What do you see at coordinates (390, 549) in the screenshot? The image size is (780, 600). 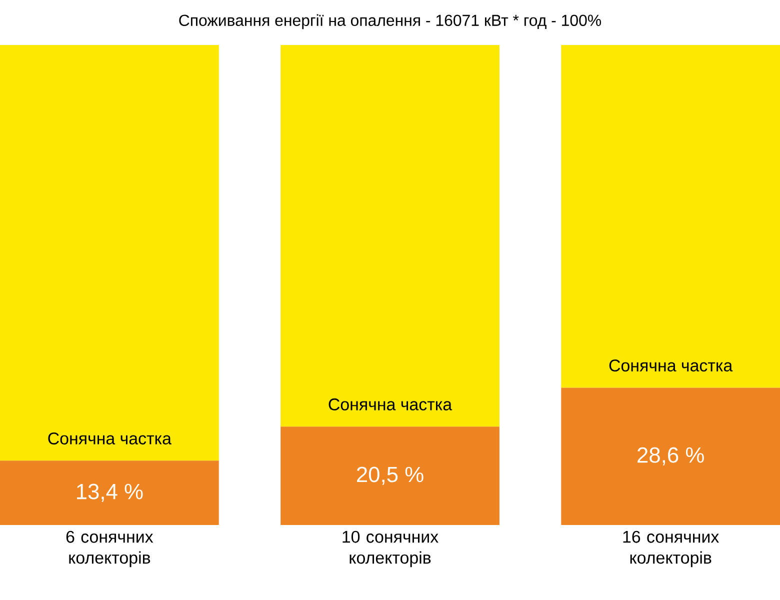 I see `x-tick-label: 10 сонячних колекторів` at bounding box center [390, 549].